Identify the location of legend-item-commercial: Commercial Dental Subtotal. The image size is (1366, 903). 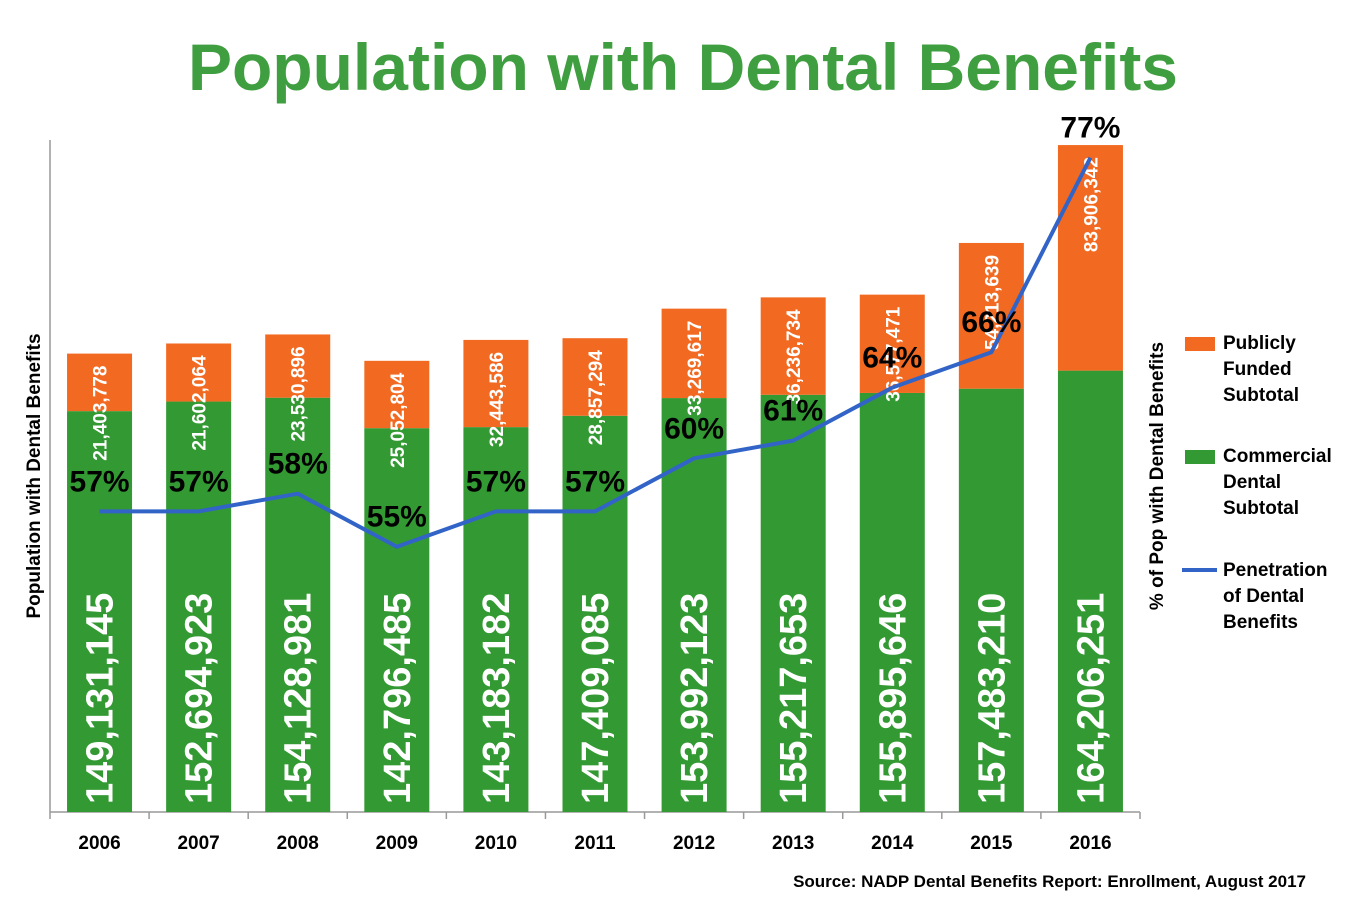
(1258, 482).